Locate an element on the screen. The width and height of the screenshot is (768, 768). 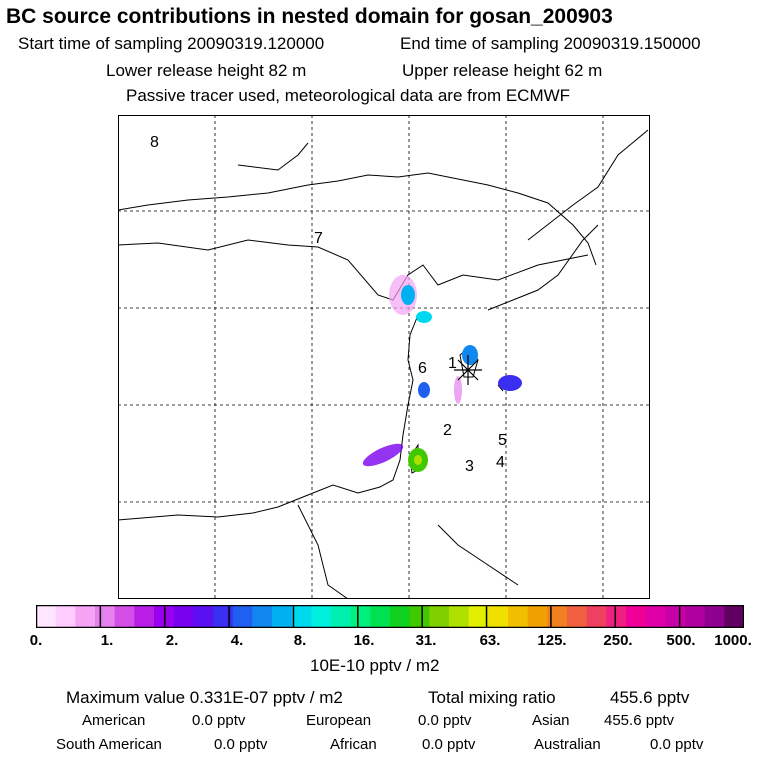
region-label-7: 7 is located at coordinates (318, 238).